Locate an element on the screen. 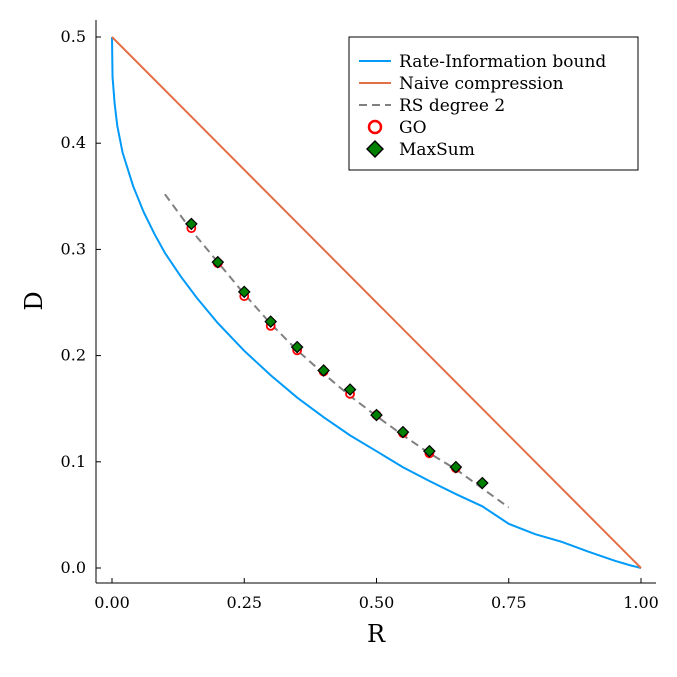 Image resolution: width=677 pixels, height=677 pixels. x-tick-label: 0.00 is located at coordinates (112, 602).